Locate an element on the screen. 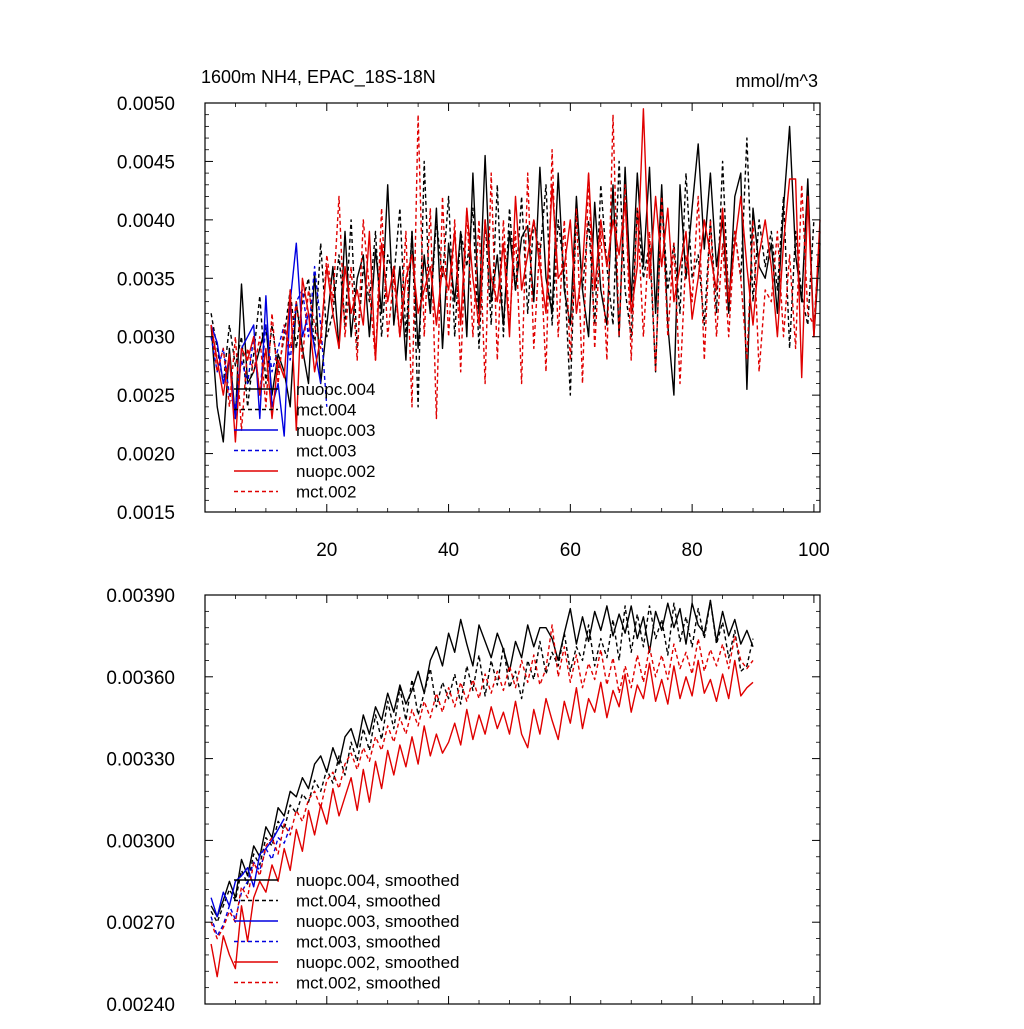 The image size is (1024, 1029). legend-label: mct.003, smoothed is located at coordinates (368, 942).